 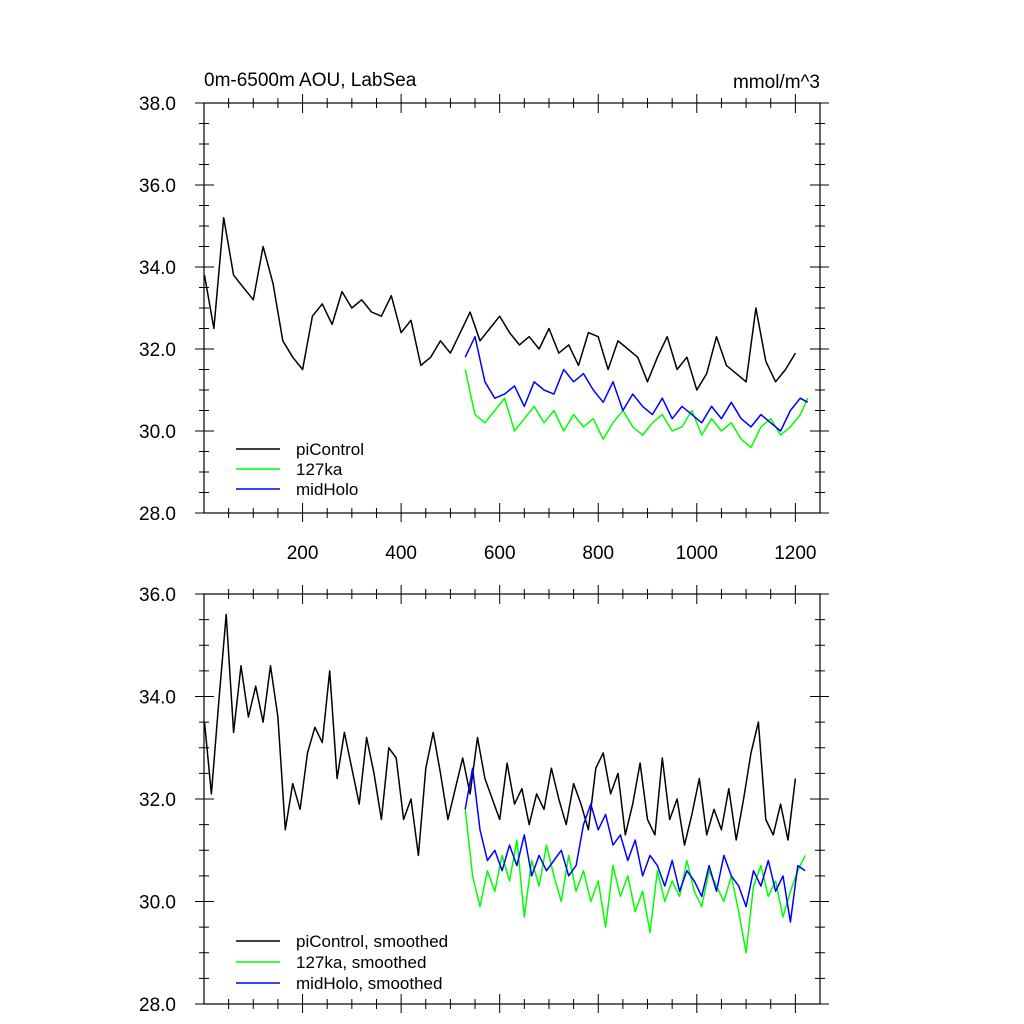 What do you see at coordinates (361, 962) in the screenshot?
I see `legend-label: 127ka, smoothed` at bounding box center [361, 962].